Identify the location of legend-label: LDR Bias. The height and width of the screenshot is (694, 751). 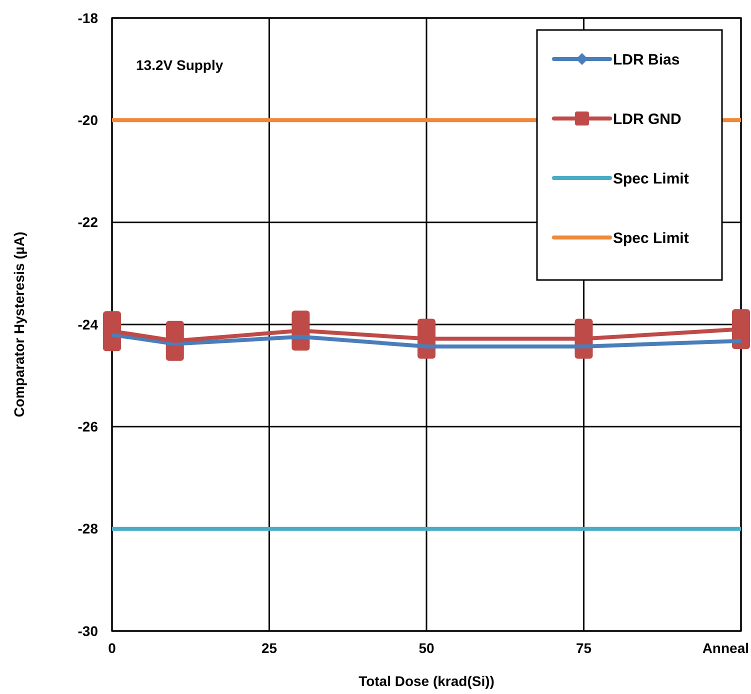
(646, 59).